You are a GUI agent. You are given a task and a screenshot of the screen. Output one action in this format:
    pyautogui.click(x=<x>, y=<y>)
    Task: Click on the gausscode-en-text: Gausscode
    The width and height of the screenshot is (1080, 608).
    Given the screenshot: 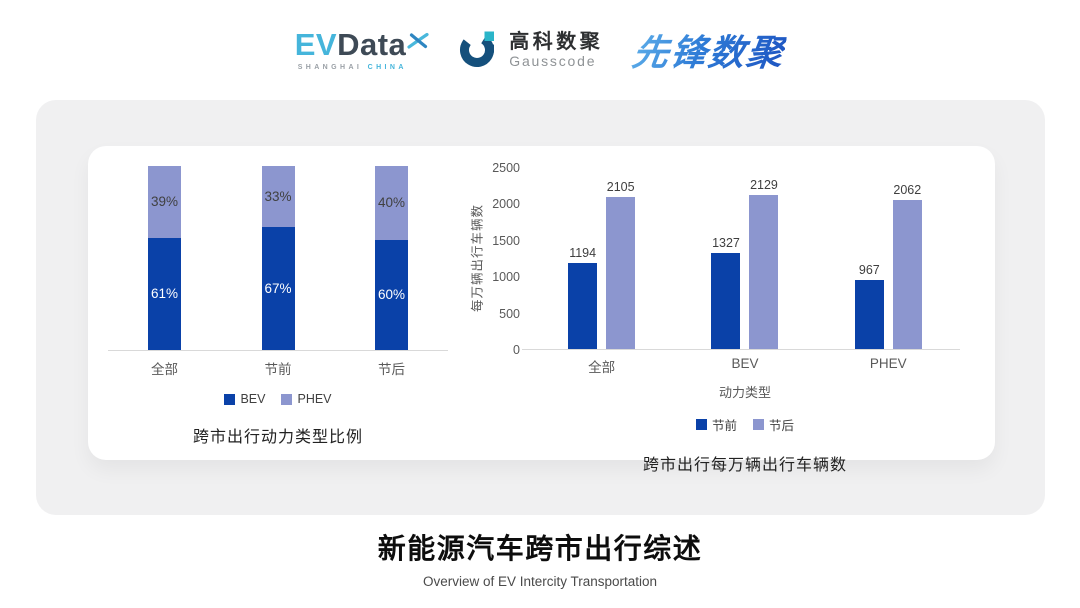 What is the action you would take?
    pyautogui.click(x=553, y=61)
    